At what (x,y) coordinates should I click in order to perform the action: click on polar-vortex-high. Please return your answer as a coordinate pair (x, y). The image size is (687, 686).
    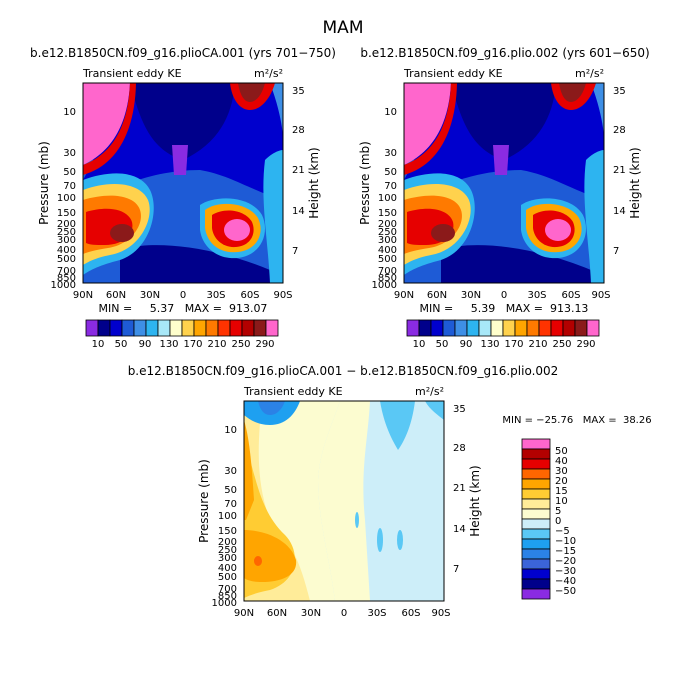
    Looking at the image, I should click on (106, 124).